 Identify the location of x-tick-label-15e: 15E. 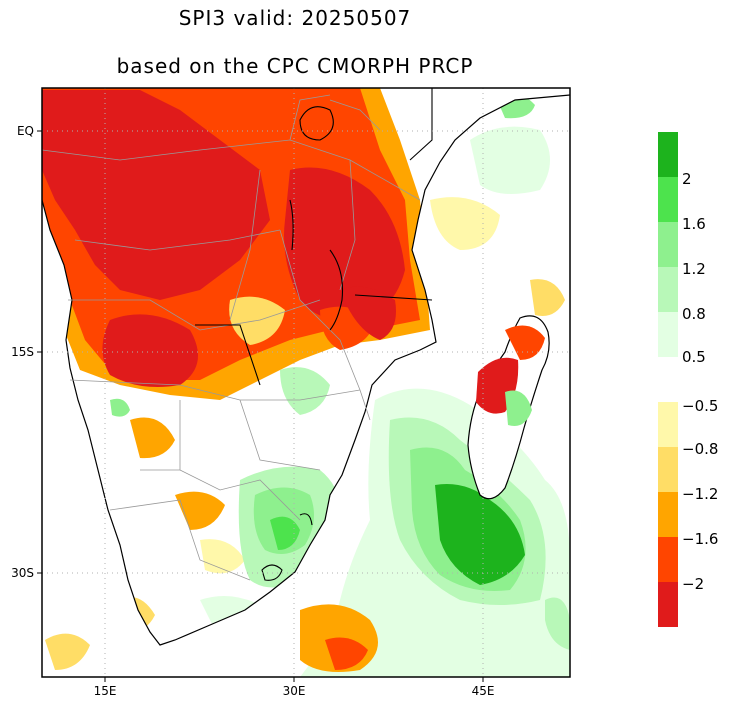
(105, 691).